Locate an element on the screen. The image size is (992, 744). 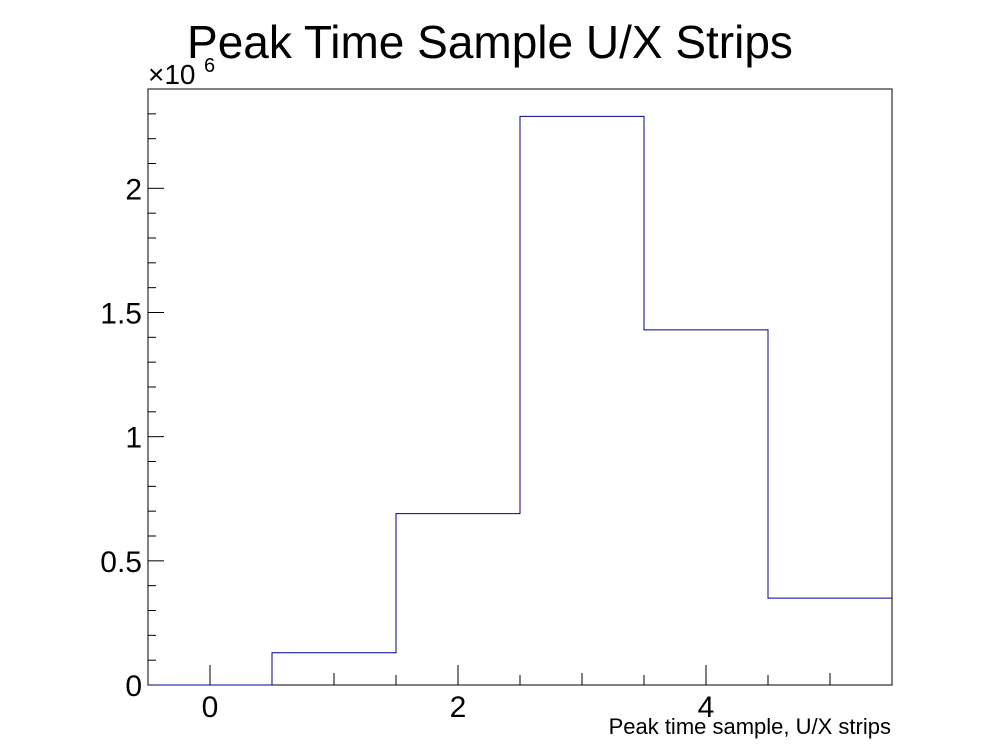
y-tick-label: 2 is located at coordinates (133, 189).